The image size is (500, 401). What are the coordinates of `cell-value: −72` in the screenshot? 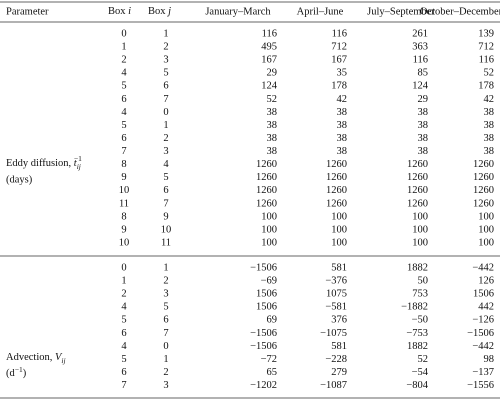 It's located at (269, 359).